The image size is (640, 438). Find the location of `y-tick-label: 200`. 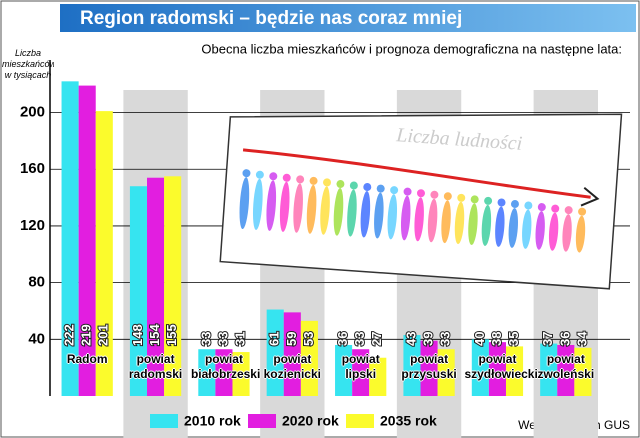

y-tick-label: 200 is located at coordinates (32, 111).